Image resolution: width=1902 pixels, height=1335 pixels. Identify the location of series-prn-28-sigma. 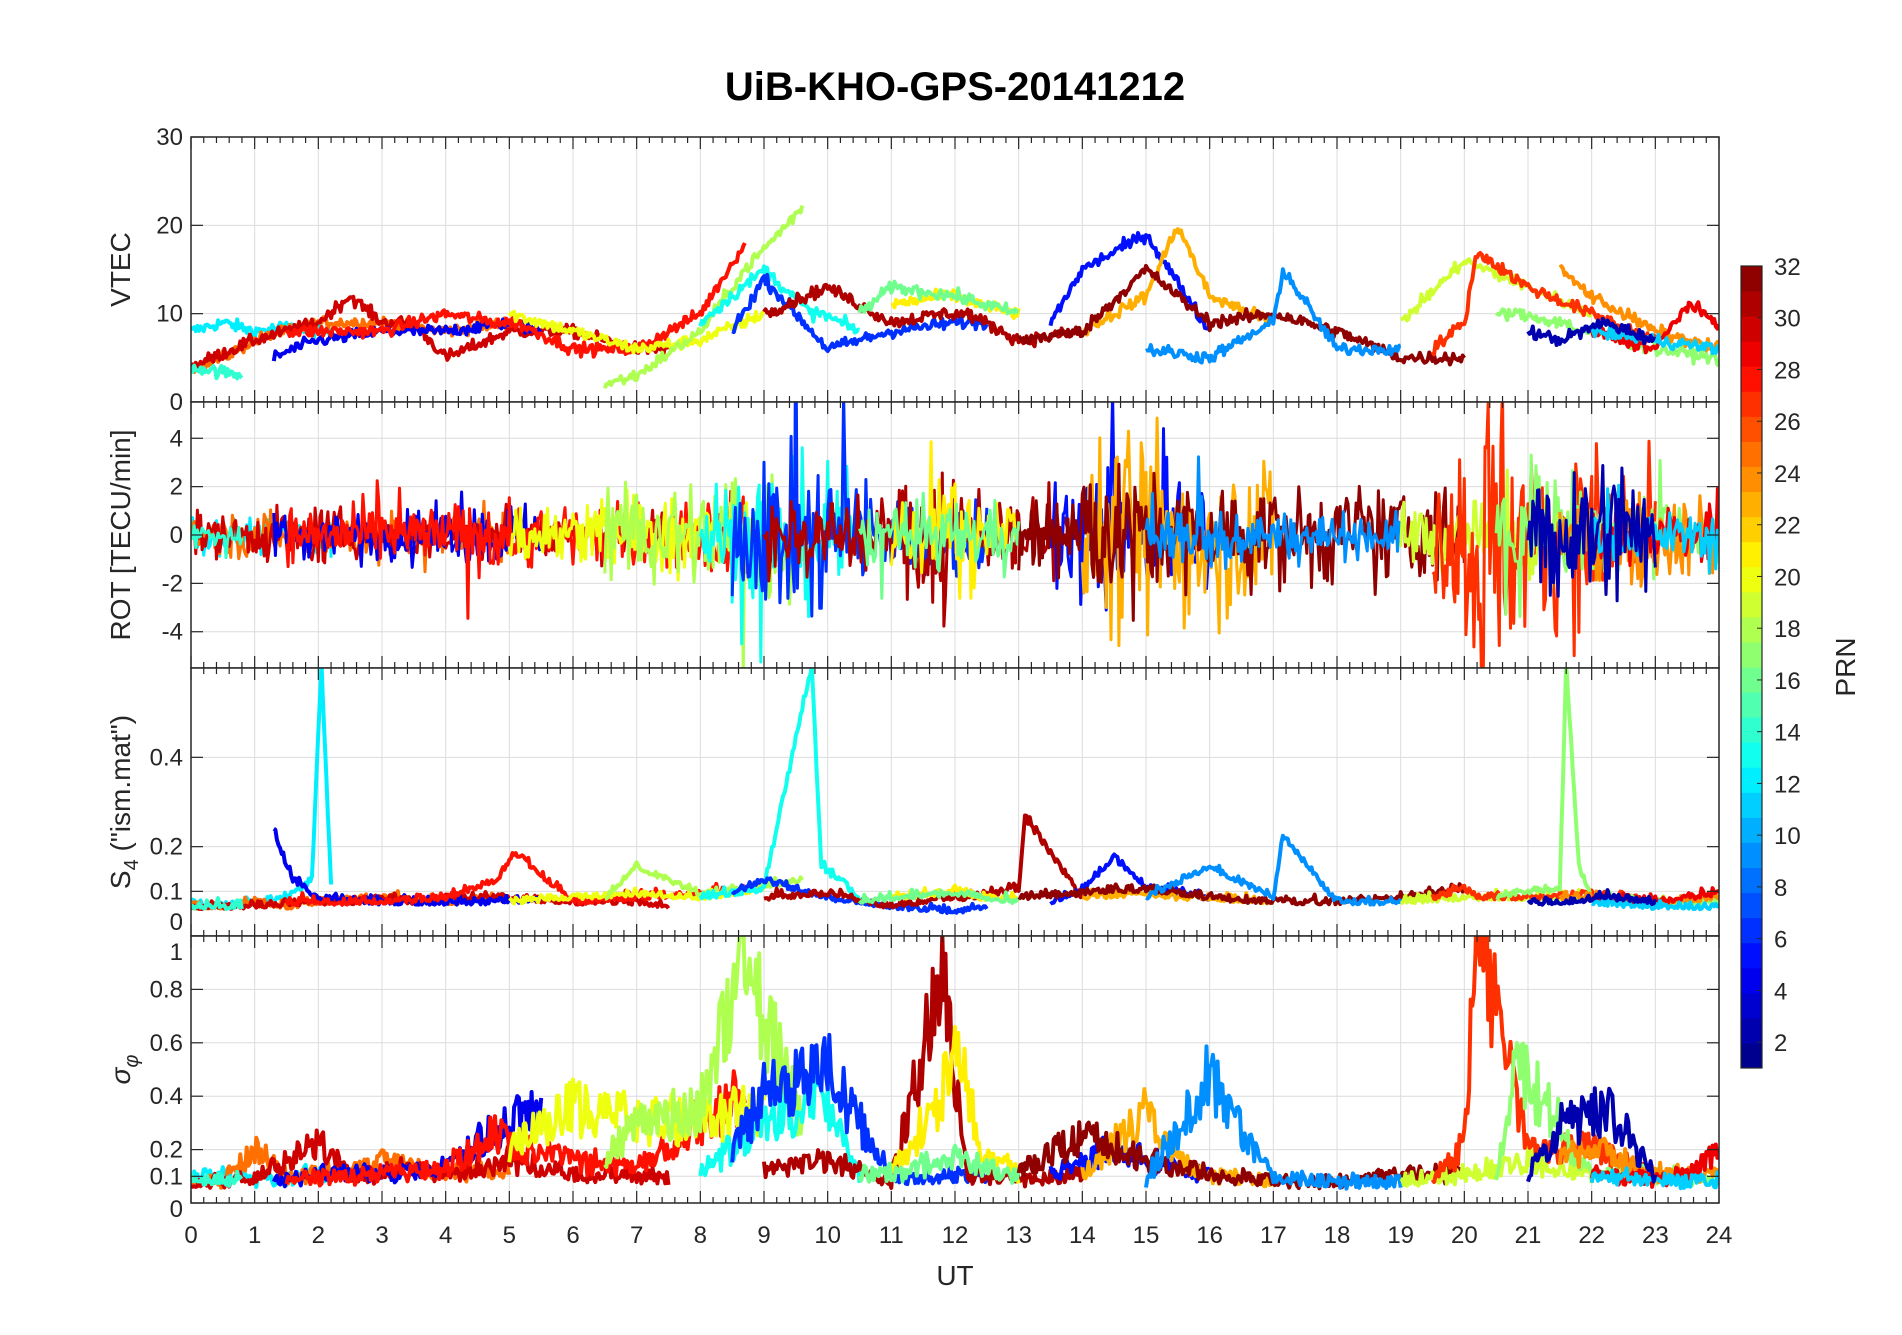
(515, 1128).